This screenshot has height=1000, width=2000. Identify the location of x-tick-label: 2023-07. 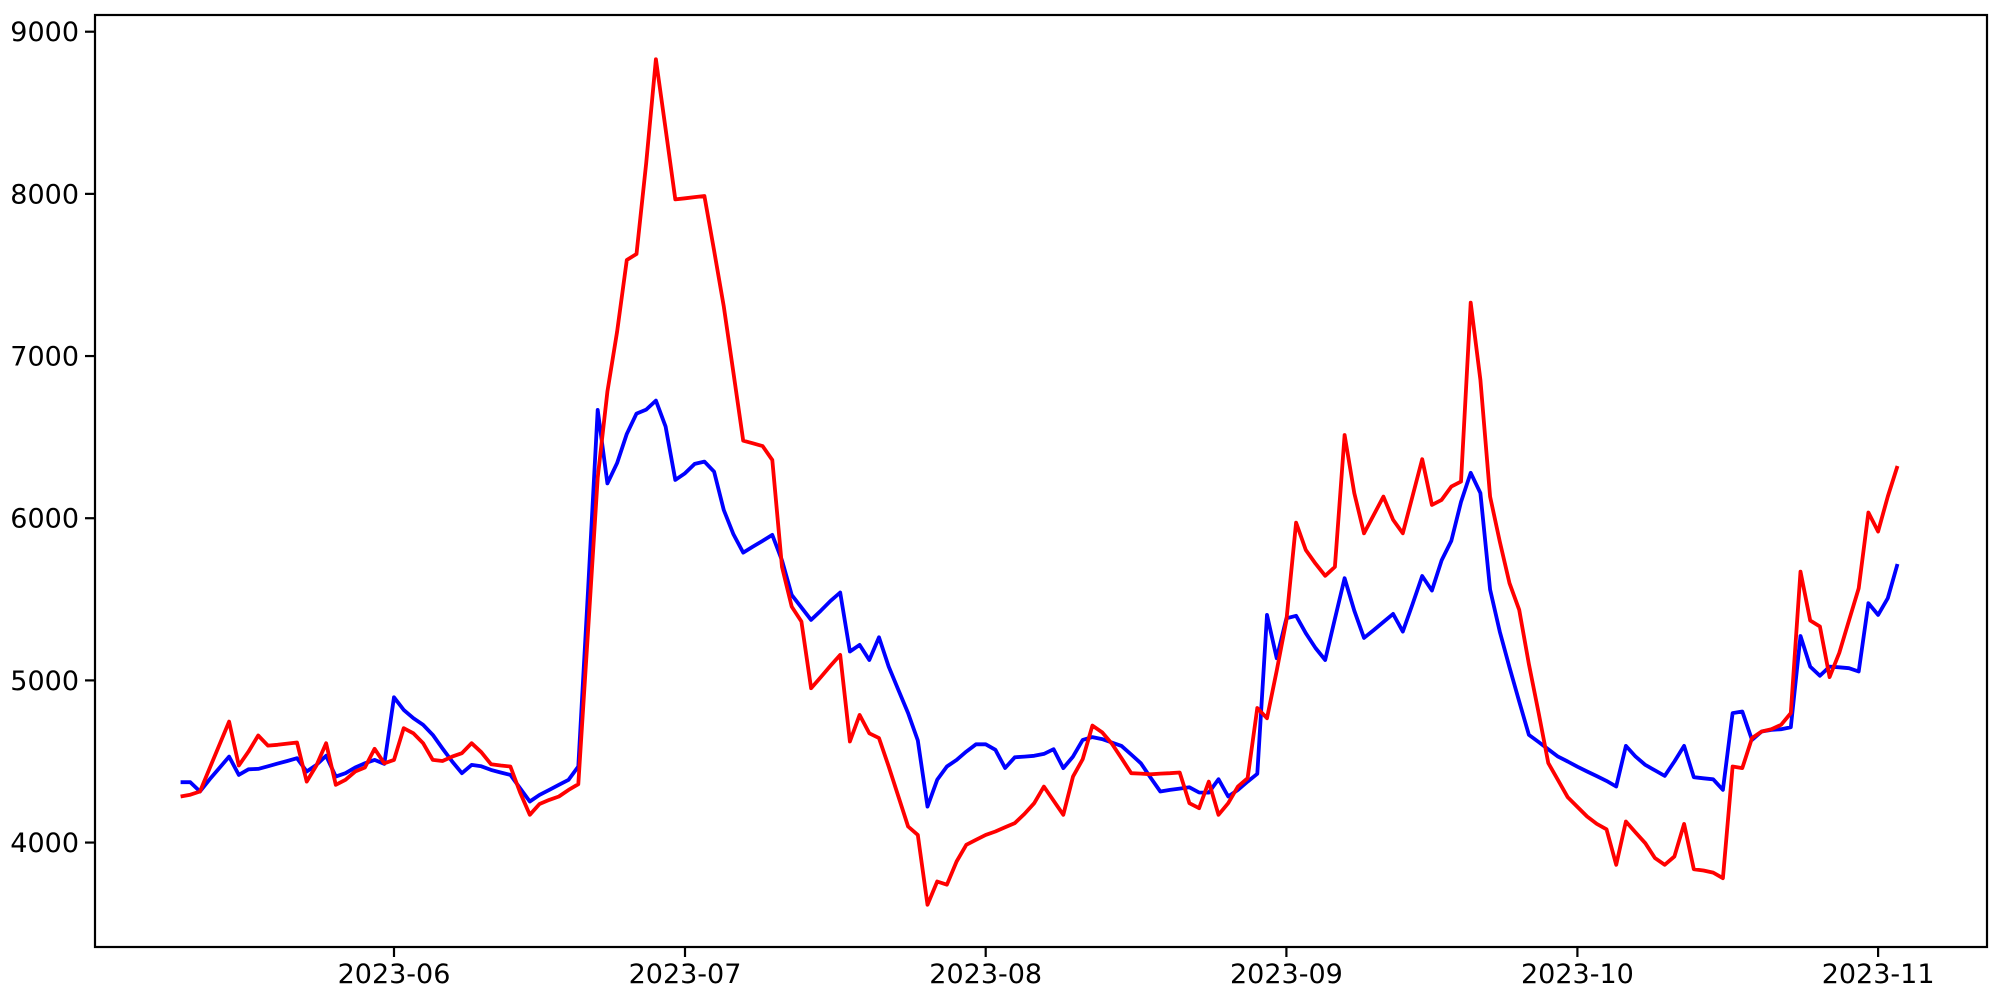
(685, 974).